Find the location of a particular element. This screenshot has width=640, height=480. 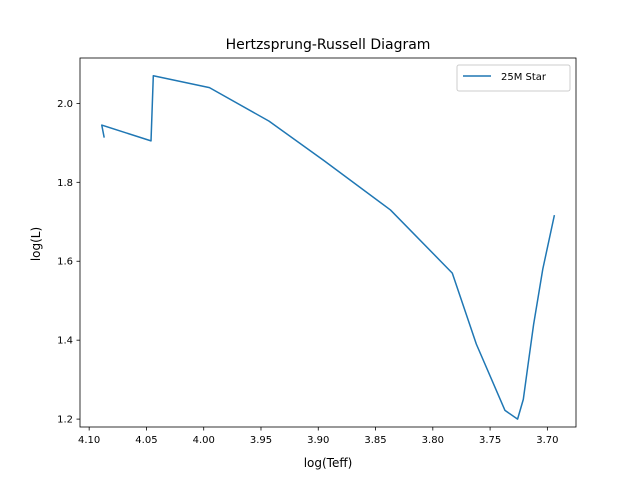

y-axis: 1.2 1.4 1.6 1.8 2.0 is located at coordinates (68, 262).